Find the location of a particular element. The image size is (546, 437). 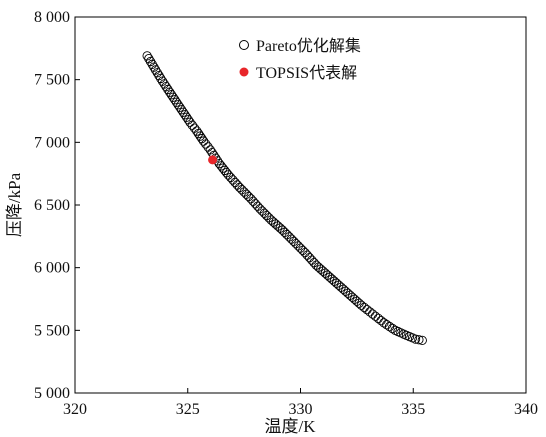

x-tick-label: 330 is located at coordinates (301, 409).